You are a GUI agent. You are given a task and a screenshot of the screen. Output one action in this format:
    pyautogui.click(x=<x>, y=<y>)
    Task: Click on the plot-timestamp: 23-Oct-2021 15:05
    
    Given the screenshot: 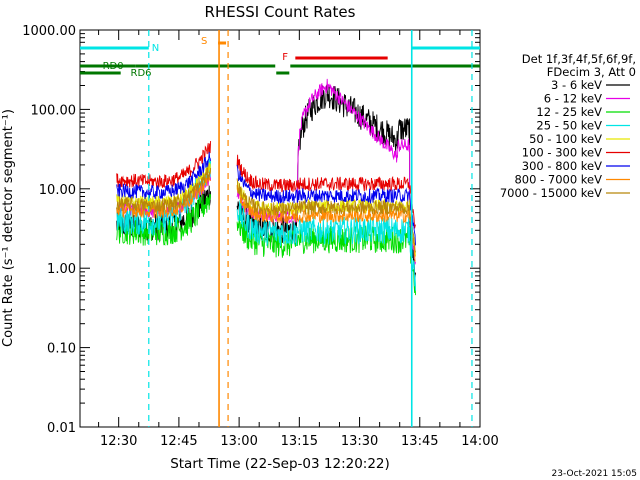 What is the action you would take?
    pyautogui.click(x=594, y=474)
    